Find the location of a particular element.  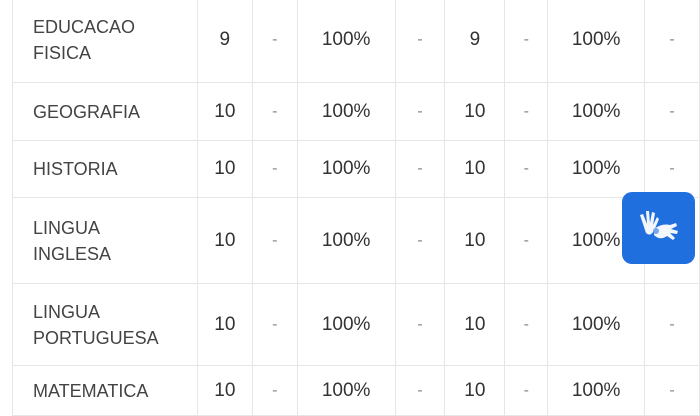

subject-cell: EDUCACAO FISICA is located at coordinates (105, 41).